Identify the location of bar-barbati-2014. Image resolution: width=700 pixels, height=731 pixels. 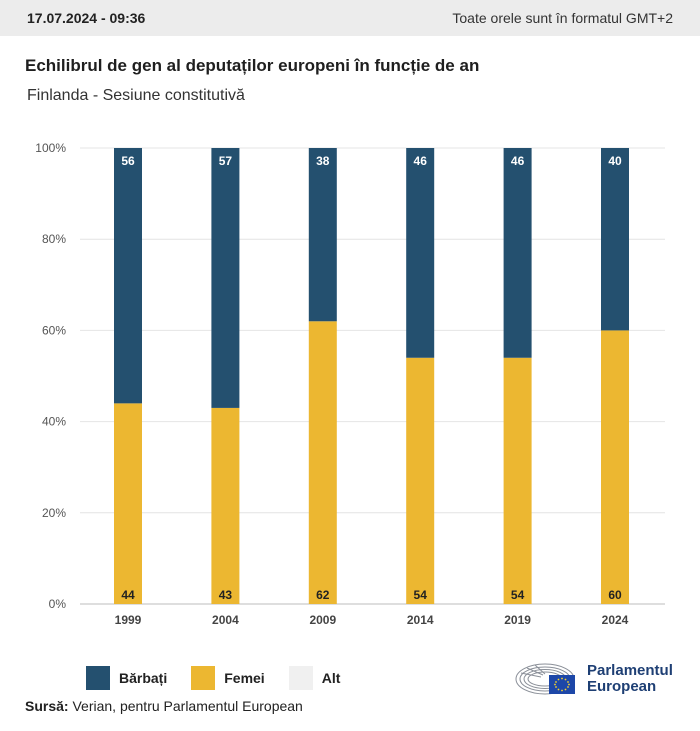
(420, 253).